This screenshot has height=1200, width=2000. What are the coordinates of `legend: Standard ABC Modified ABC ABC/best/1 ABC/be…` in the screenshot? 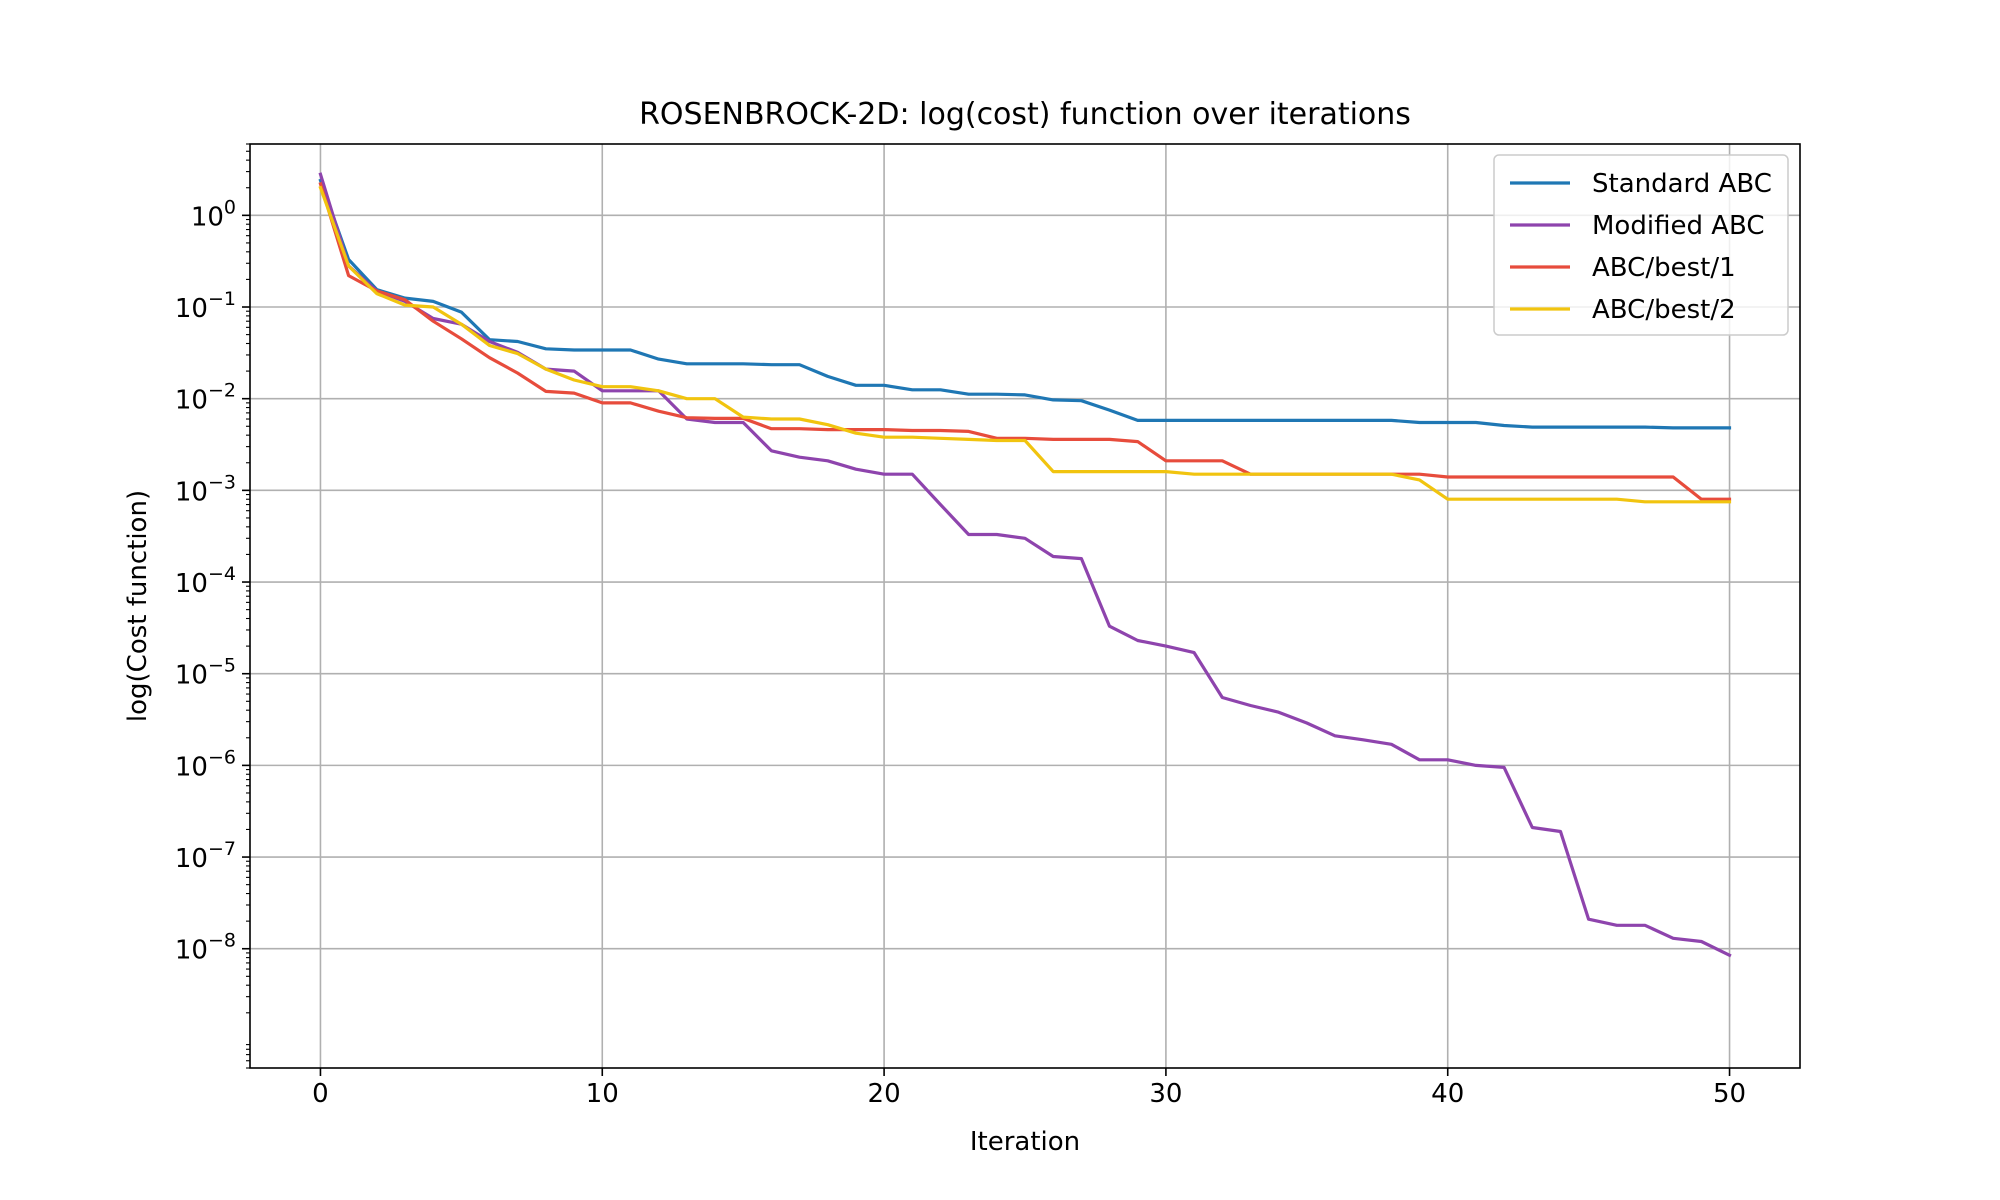 It's located at (1641, 245).